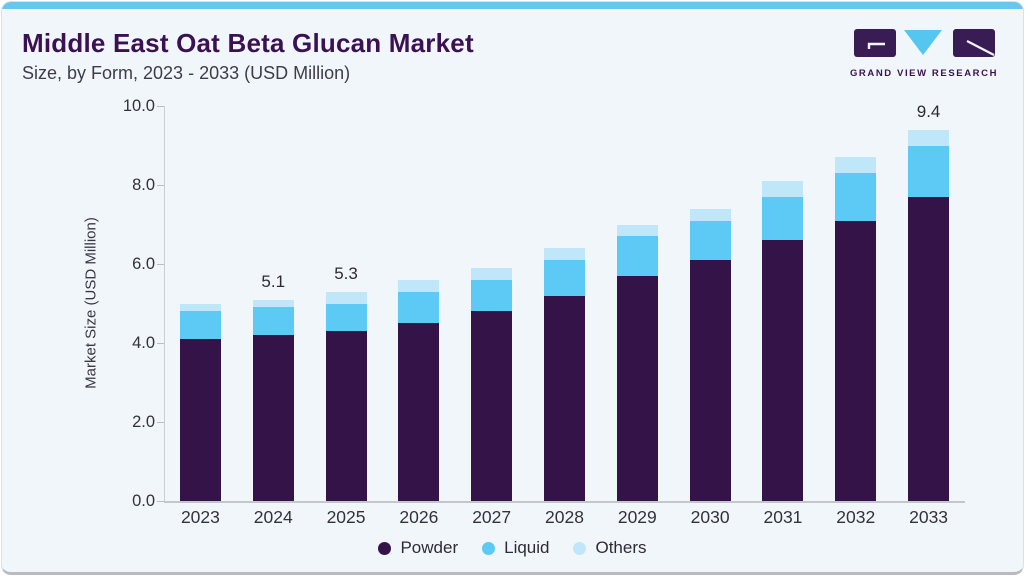 This screenshot has width=1025, height=576. Describe the element at coordinates (346, 273) in the screenshot. I see `bar-total-label: 5.3` at that location.